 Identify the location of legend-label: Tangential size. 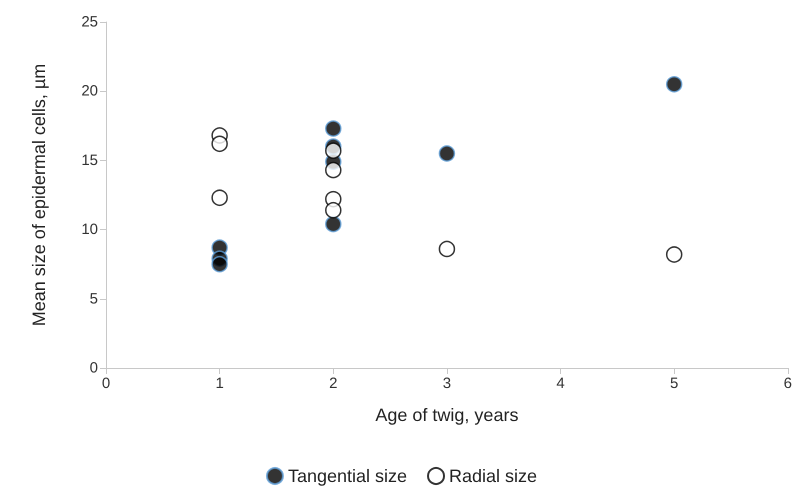
(348, 476).